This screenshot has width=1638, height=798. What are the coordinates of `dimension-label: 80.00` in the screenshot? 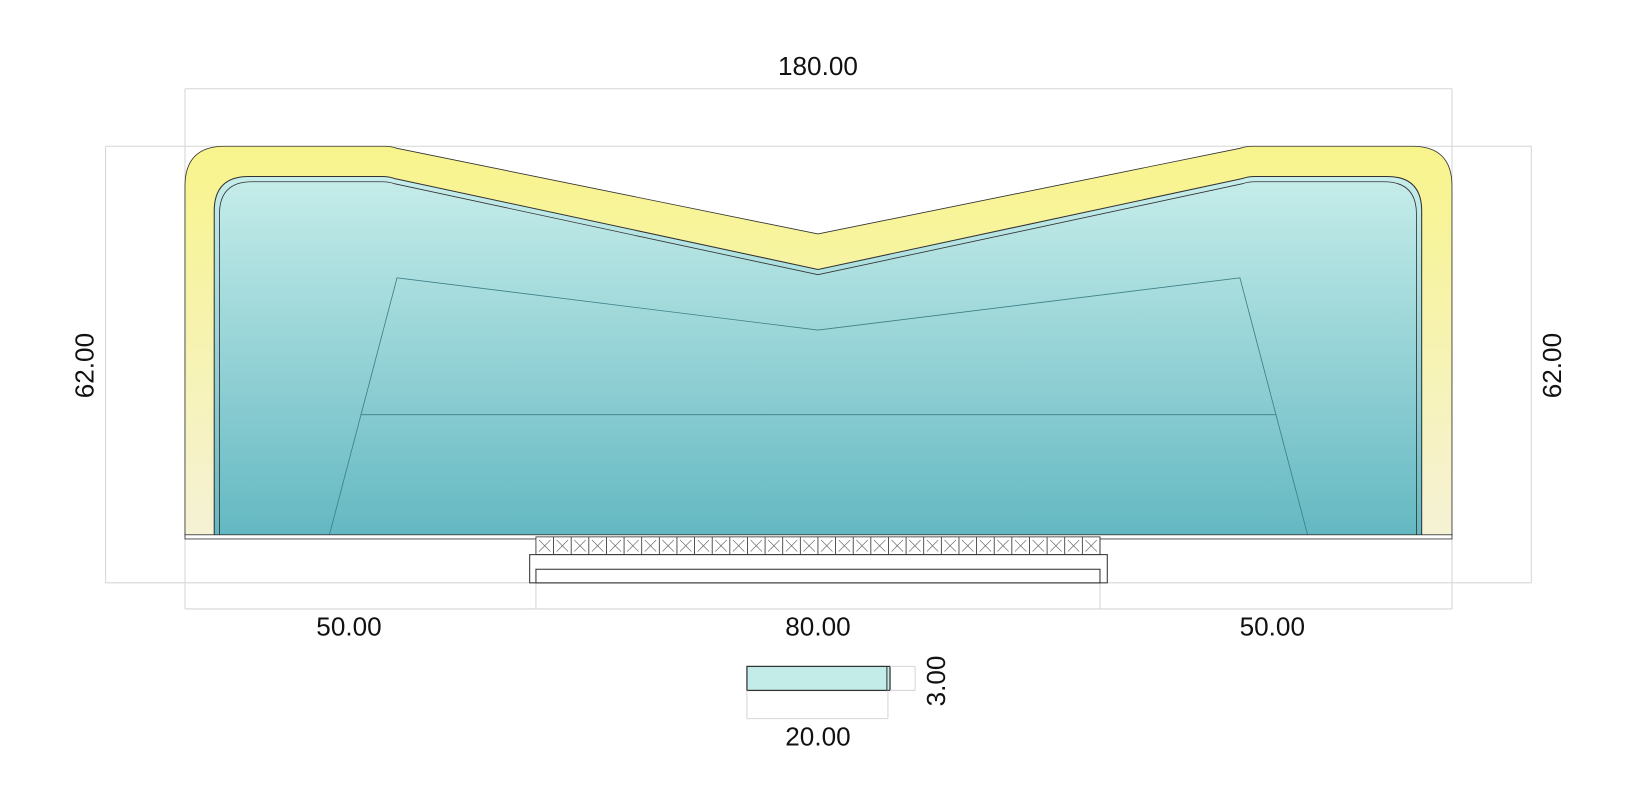 It's located at (817, 627).